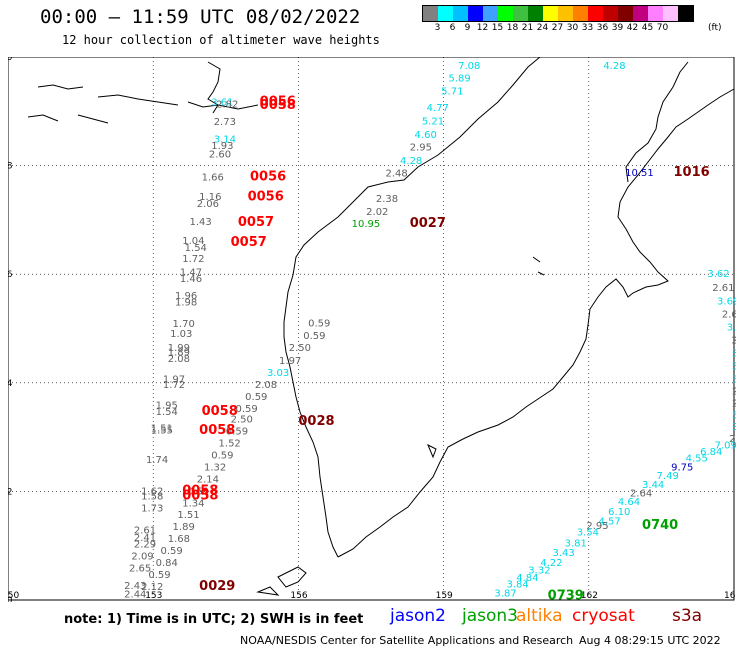 Image resolution: width=740 pixels, height=650 pixels. What do you see at coordinates (641, 493) in the screenshot?
I see `wave-height-value: 2.64` at bounding box center [641, 493].